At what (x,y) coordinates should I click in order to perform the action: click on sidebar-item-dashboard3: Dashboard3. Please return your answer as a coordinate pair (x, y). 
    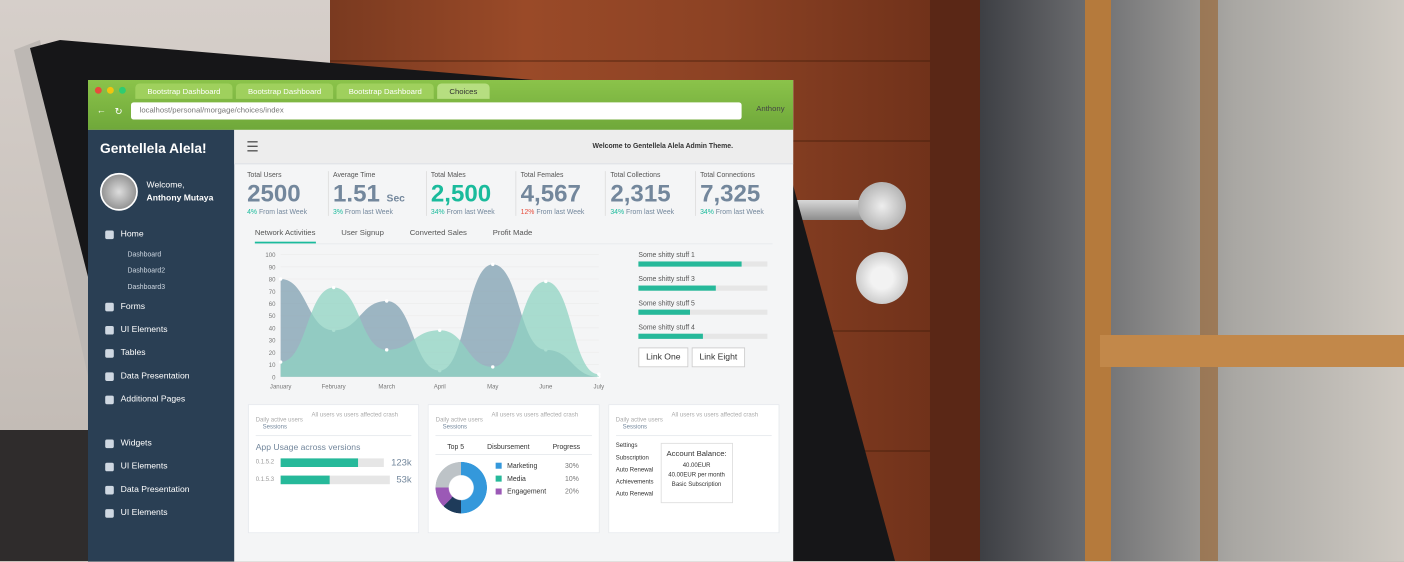
    Looking at the image, I should click on (146, 286).